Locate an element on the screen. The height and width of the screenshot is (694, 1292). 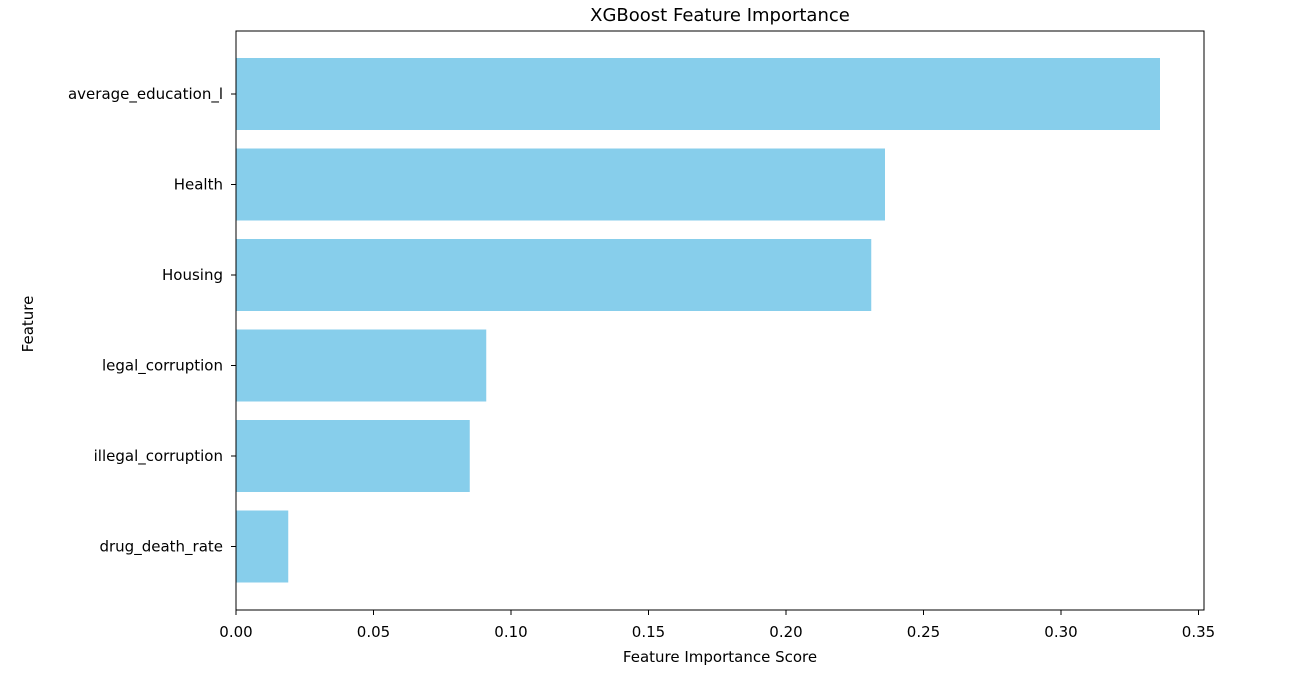
y-tick-label: Housing is located at coordinates (192, 275).